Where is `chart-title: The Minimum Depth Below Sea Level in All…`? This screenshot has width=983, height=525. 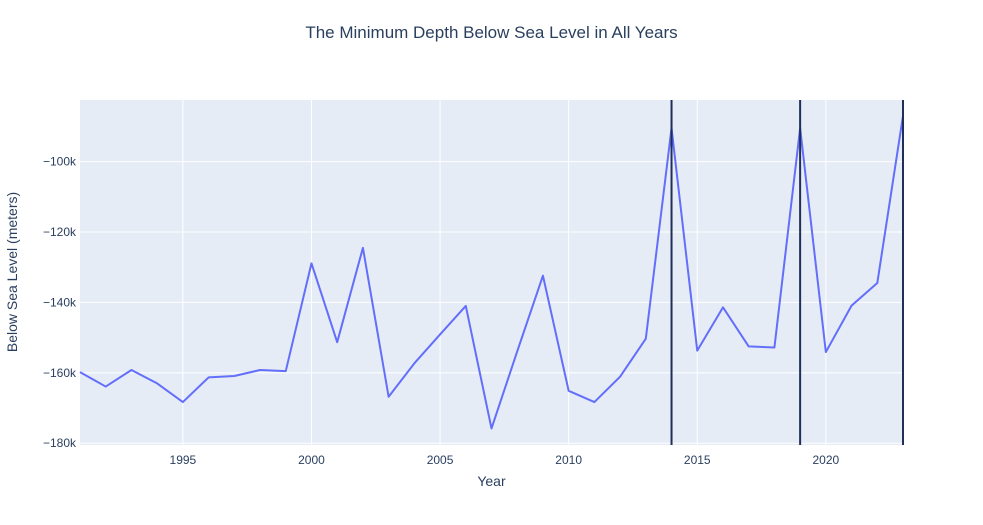
chart-title: The Minimum Depth Below Sea Level in All… is located at coordinates (491, 32).